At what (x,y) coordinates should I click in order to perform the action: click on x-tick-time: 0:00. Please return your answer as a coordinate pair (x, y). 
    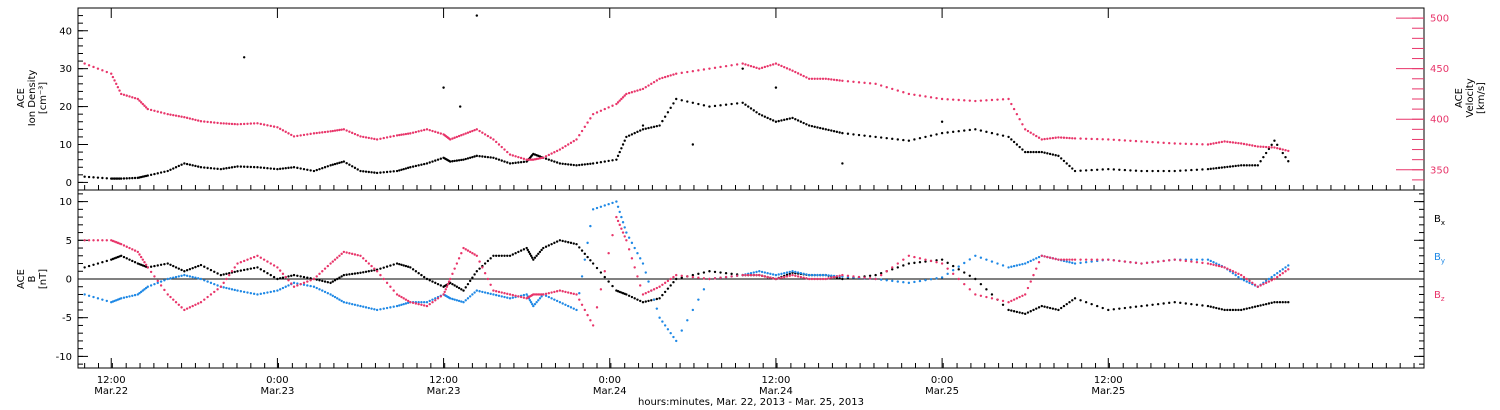
    Looking at the image, I should click on (277, 380).